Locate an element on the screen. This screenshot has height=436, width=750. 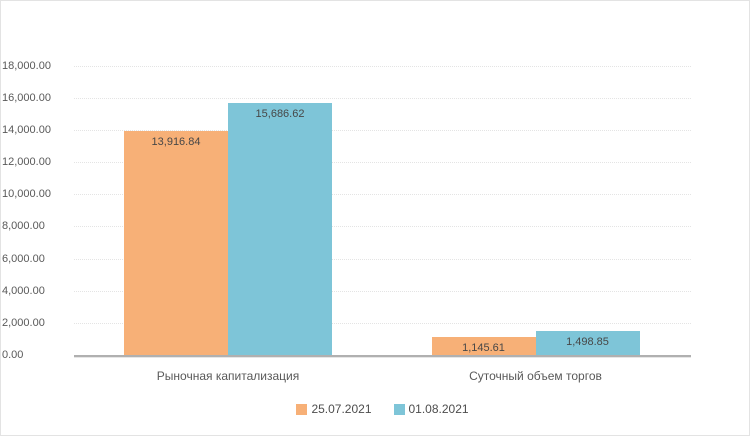
bar-value-label: 13,916.84 is located at coordinates (176, 142).